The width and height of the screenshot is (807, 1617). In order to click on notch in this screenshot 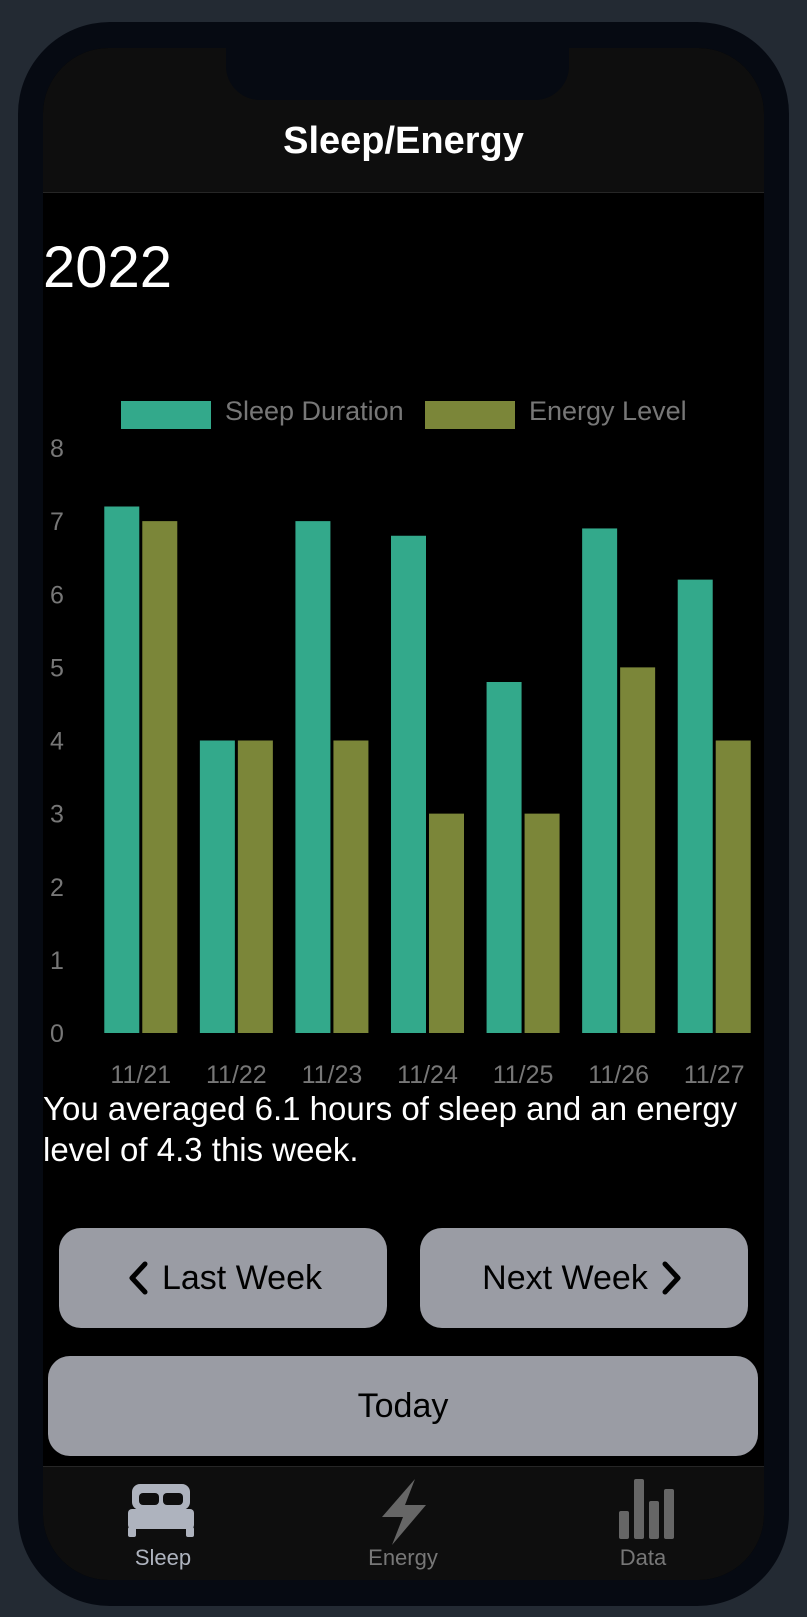, I will do `click(397, 74)`.